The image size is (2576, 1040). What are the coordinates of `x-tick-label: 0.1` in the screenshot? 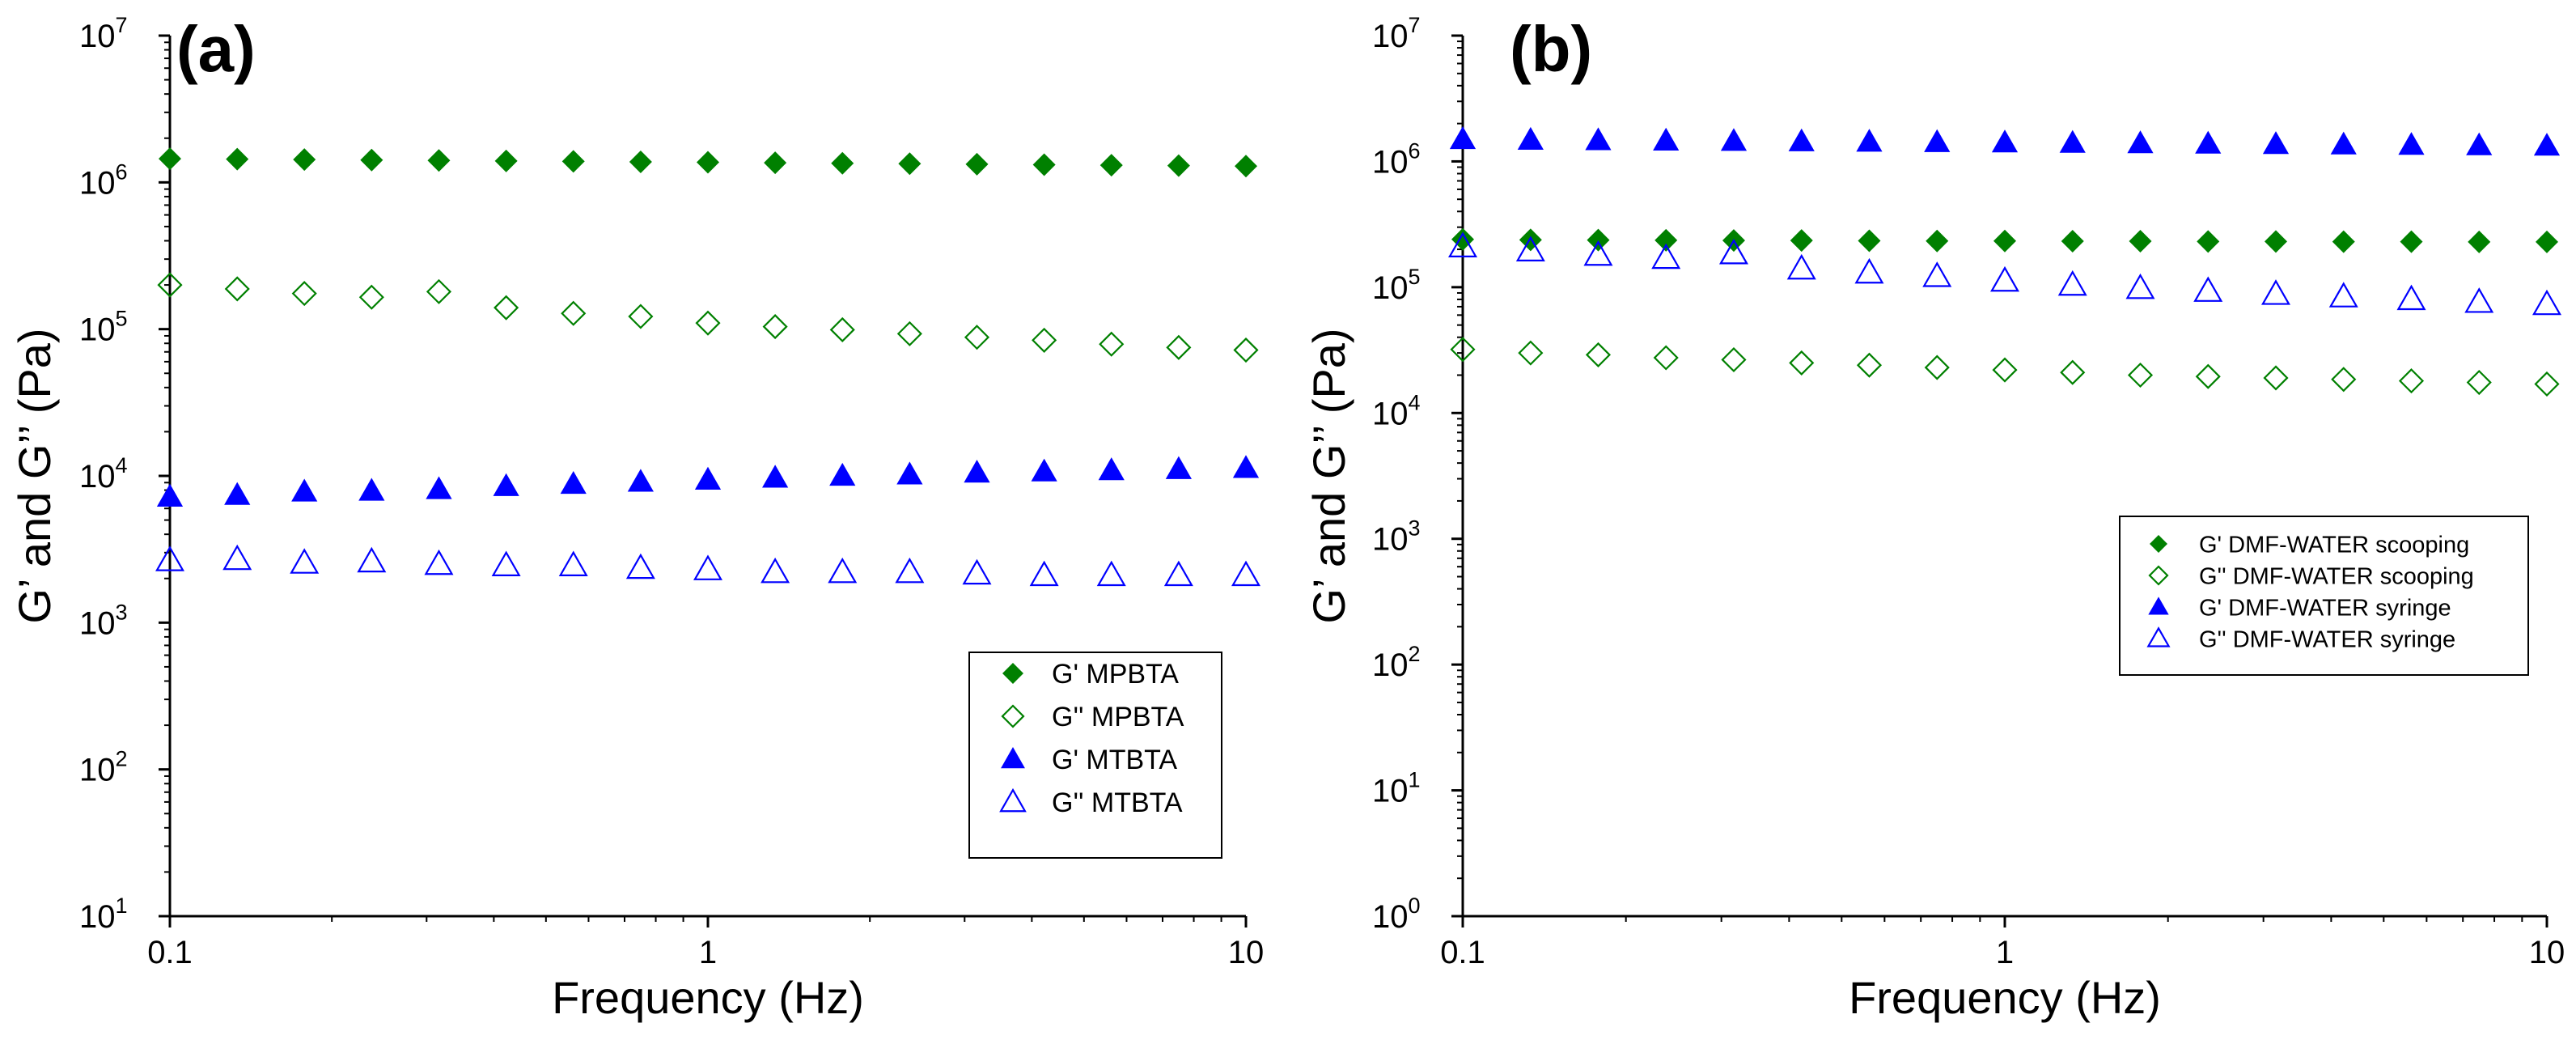 It's located at (170, 952).